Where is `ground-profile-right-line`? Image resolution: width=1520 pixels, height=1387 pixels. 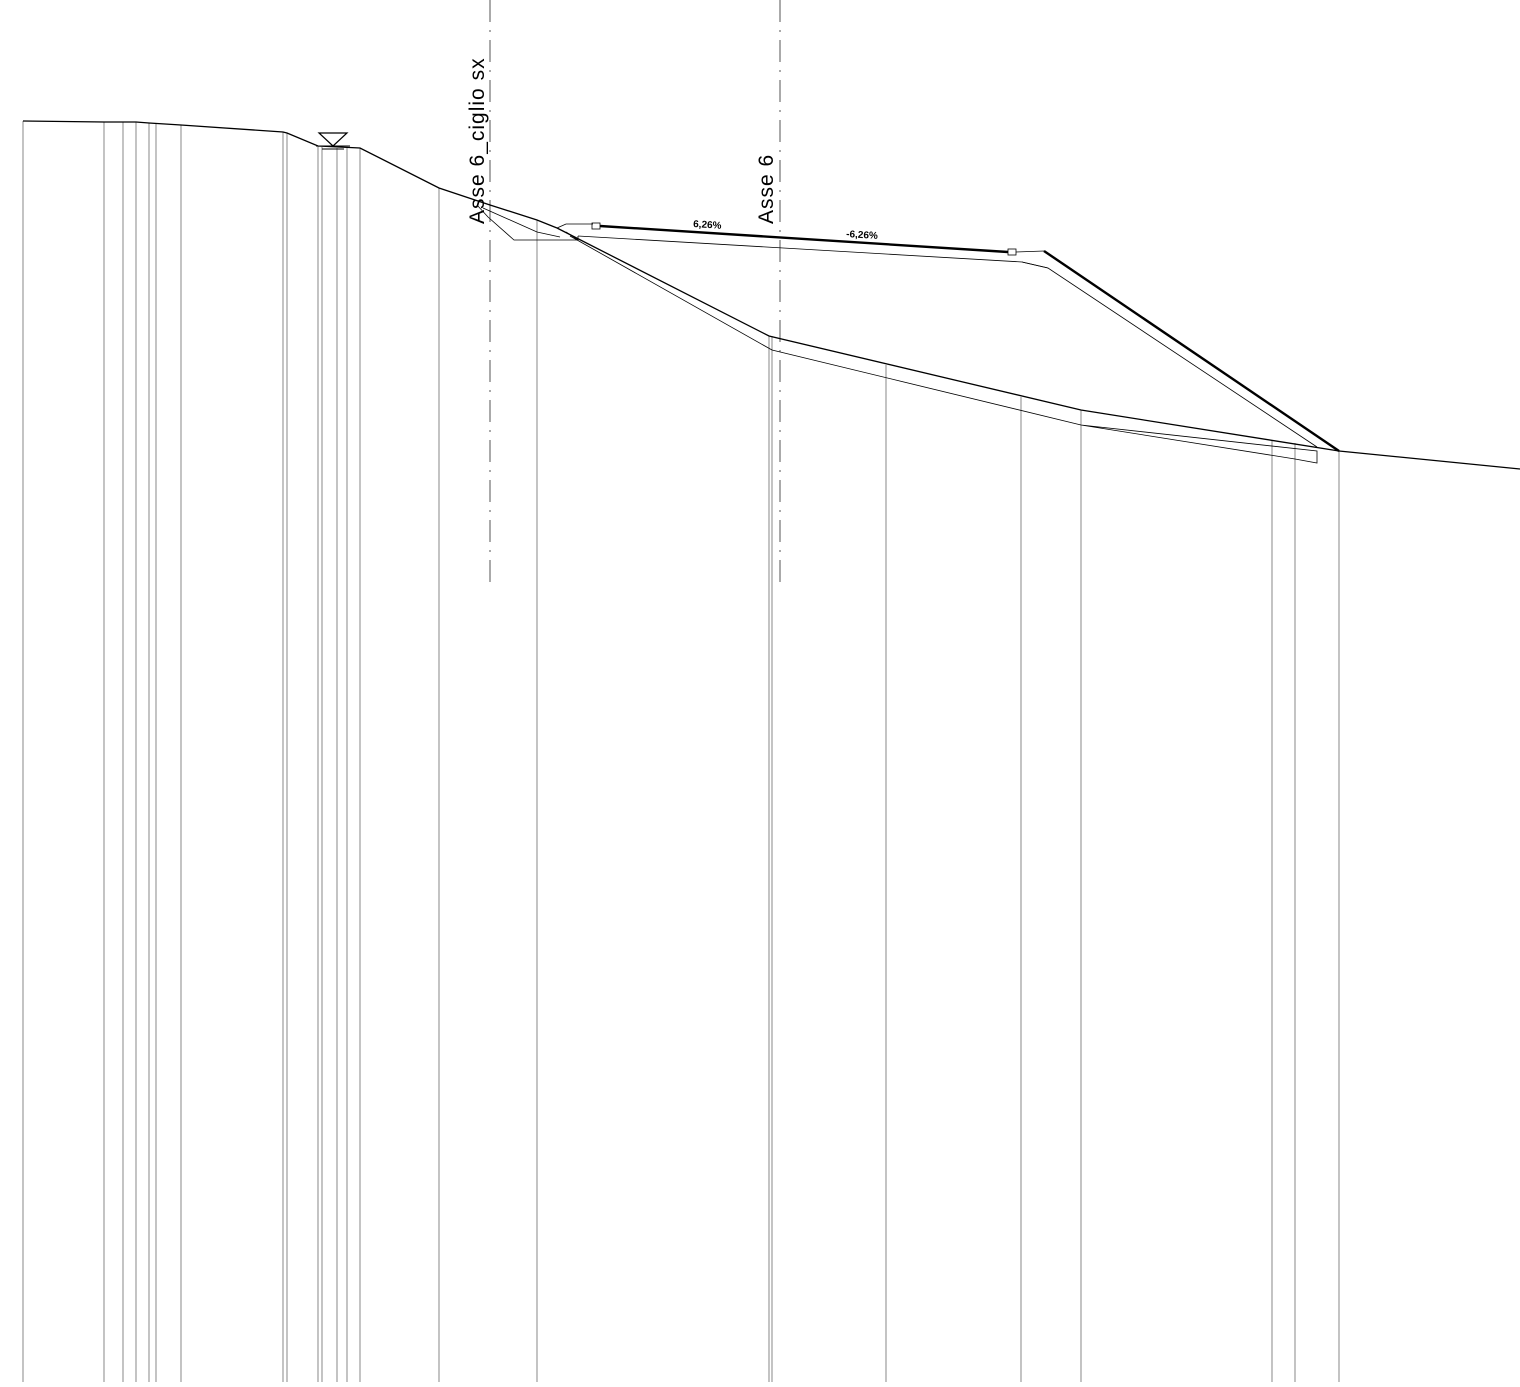
ground-profile-right-line is located at coordinates (1429, 460).